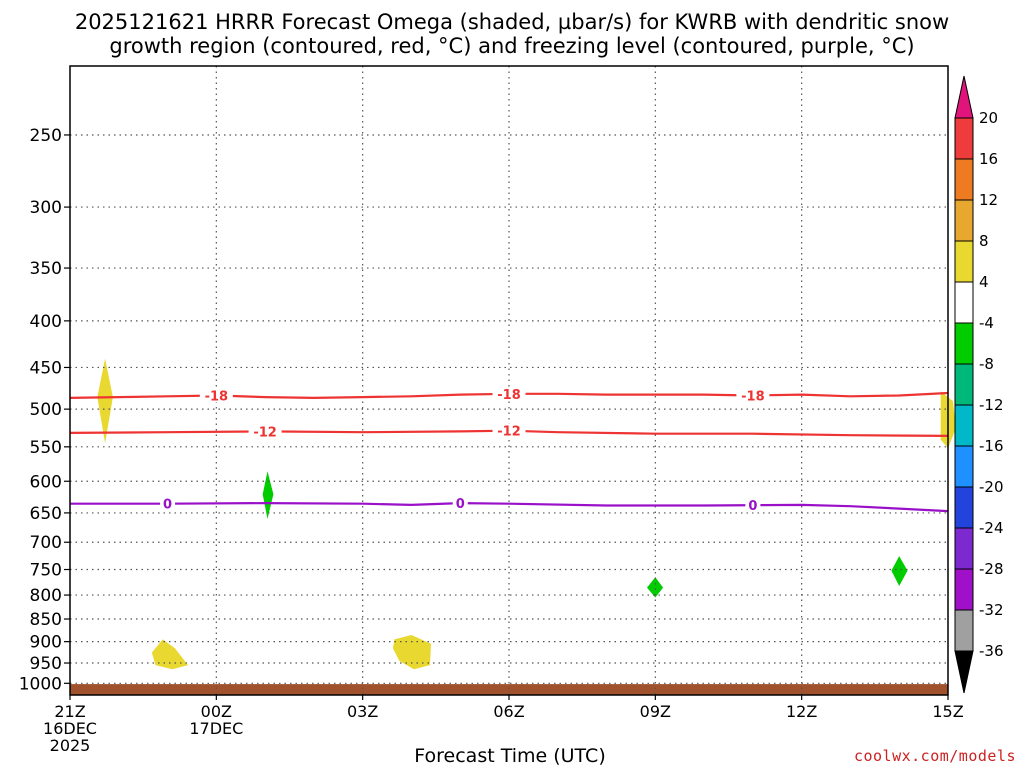 The width and height of the screenshot is (1024, 768). I want to click on y-tick-label: 350, so click(46, 269).